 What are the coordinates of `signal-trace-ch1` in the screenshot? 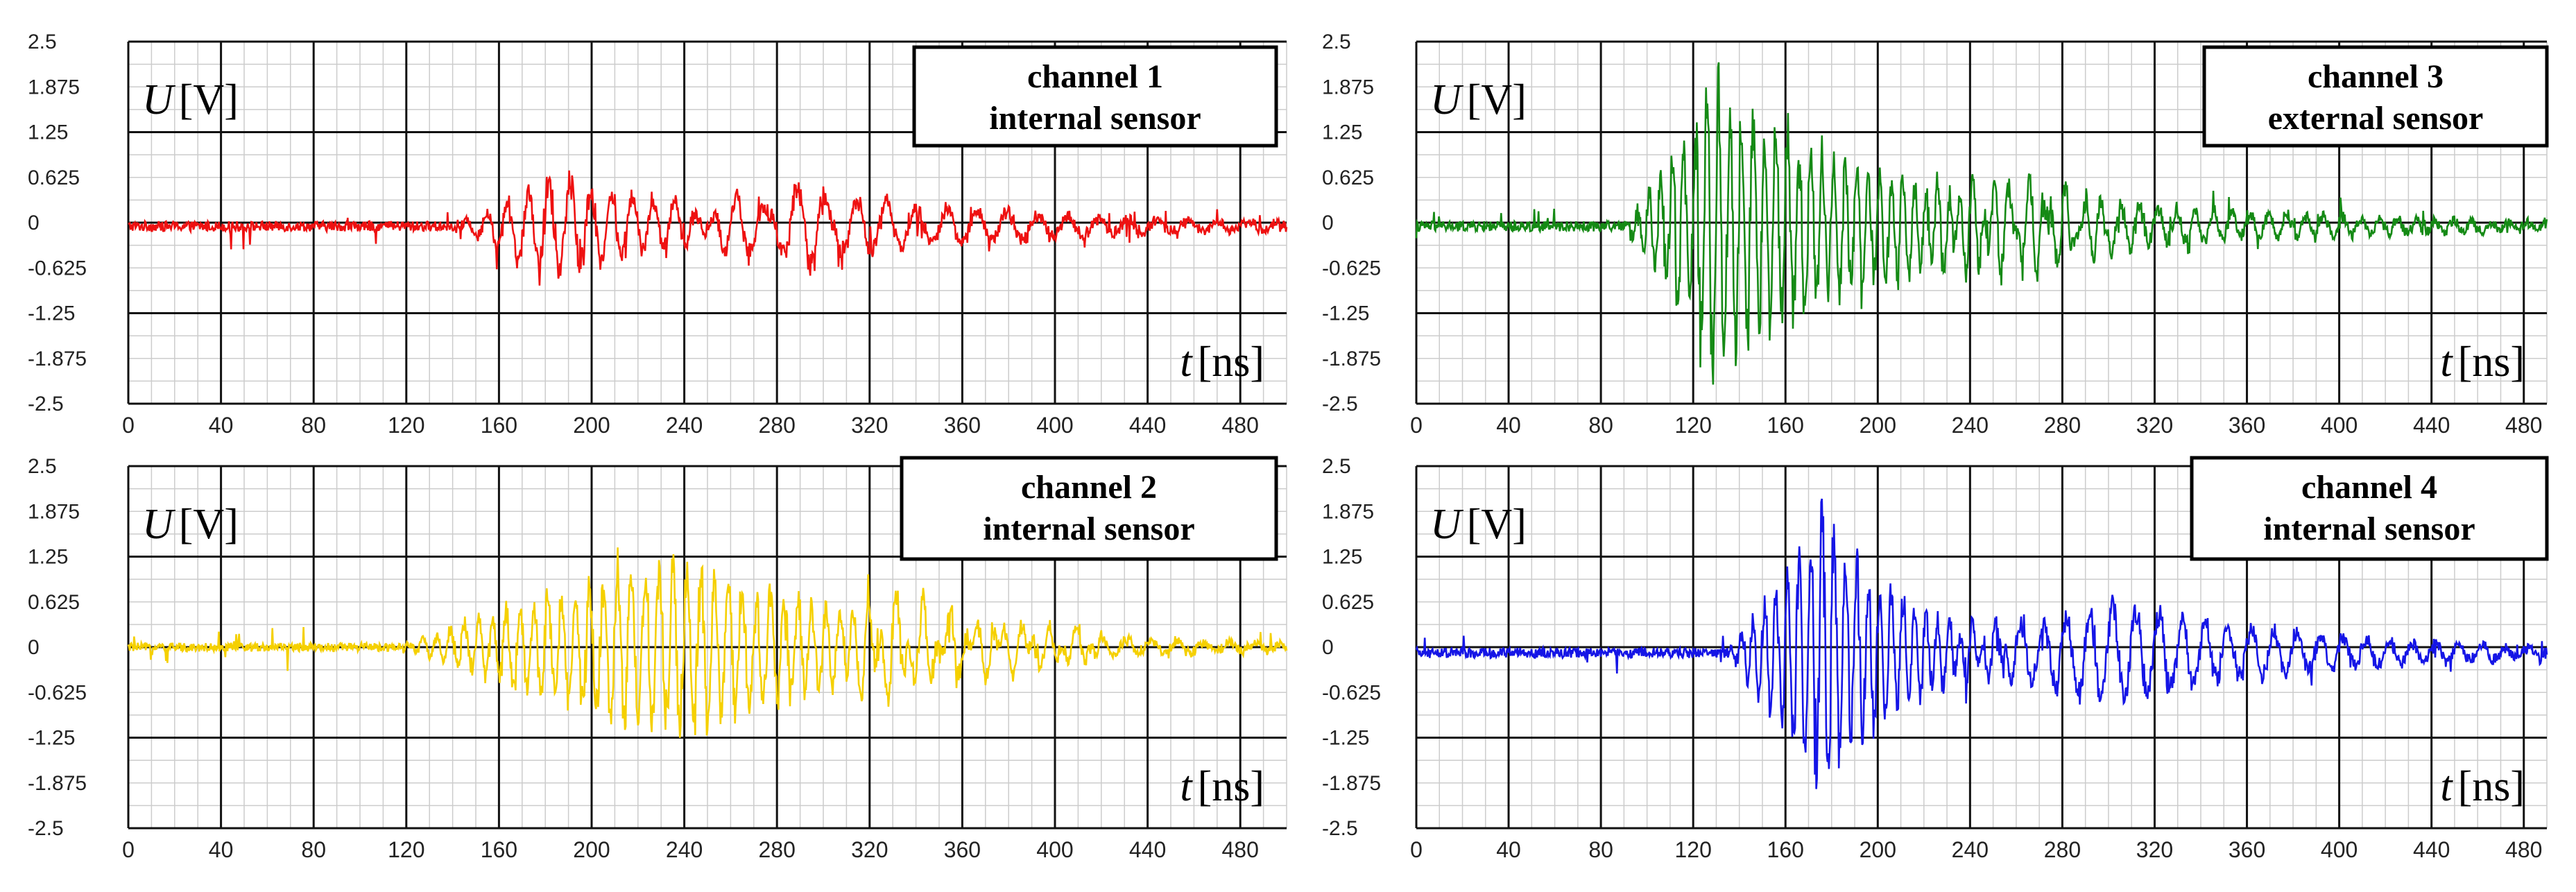 It's located at (708, 228).